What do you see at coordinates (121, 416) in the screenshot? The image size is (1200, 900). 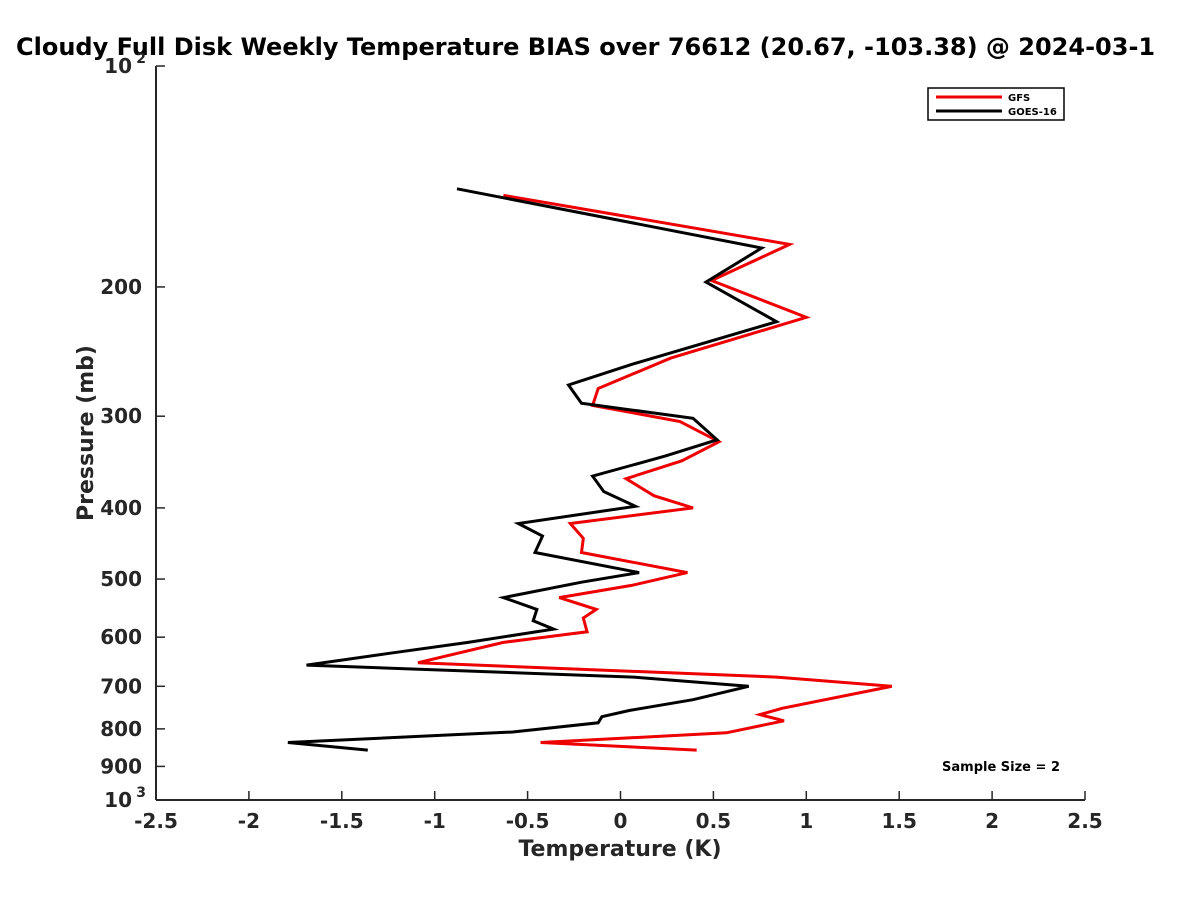 I see `y-tick-label: 300` at bounding box center [121, 416].